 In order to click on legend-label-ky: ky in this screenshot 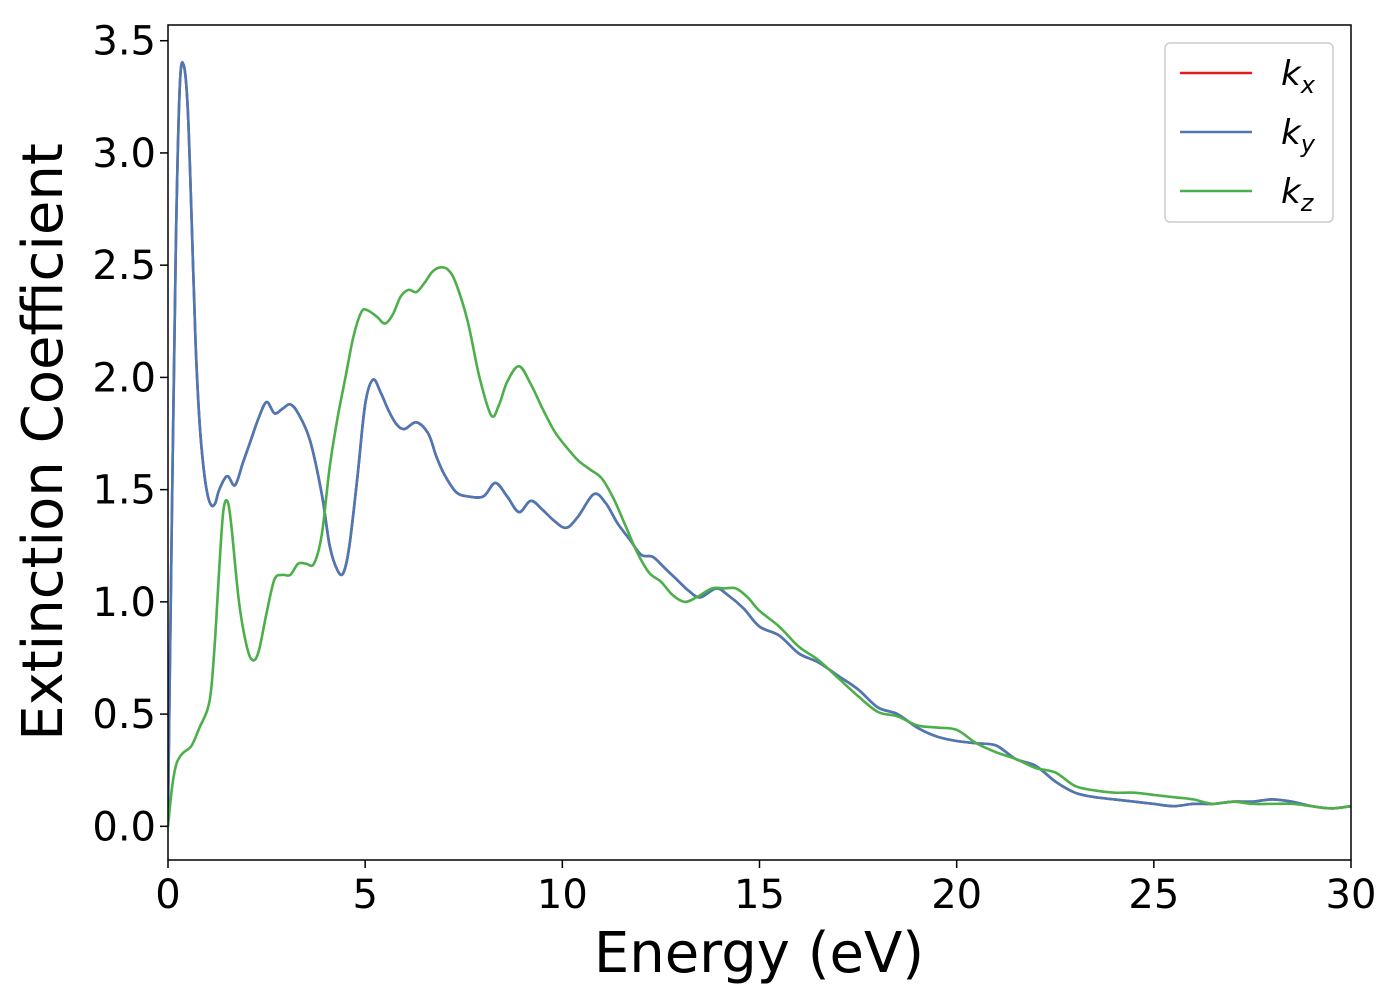, I will do `click(1298, 135)`.